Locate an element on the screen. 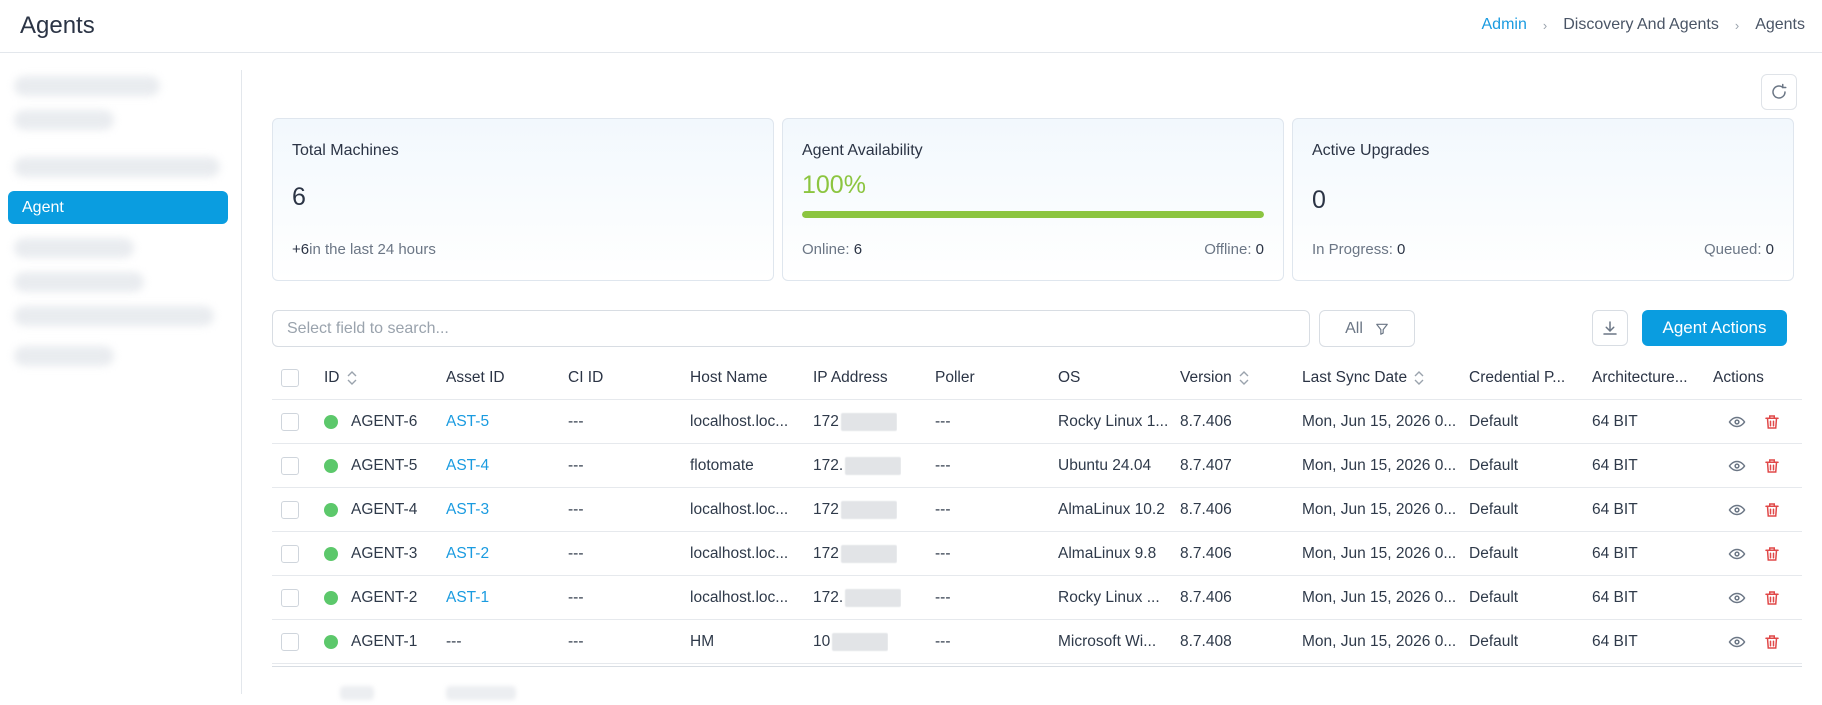 Image resolution: width=1822 pixels, height=705 pixels. breadcrumb-discovery: Discovery And Agents is located at coordinates (1641, 24).